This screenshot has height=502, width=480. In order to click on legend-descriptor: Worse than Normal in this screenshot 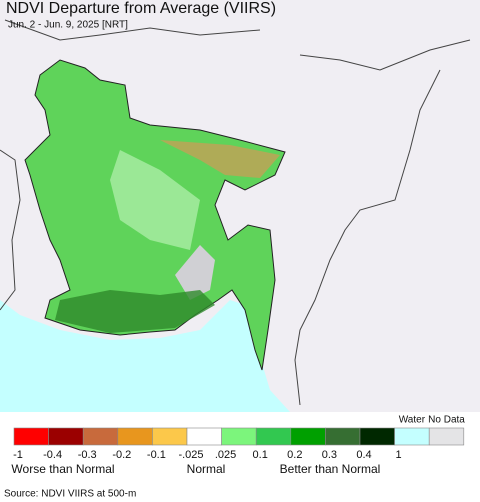, I will do `click(62, 469)`.